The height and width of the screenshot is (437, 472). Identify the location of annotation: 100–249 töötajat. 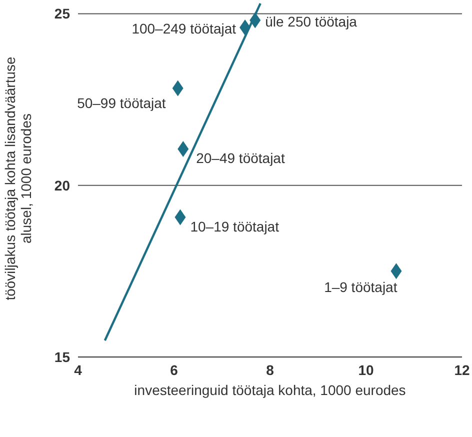
(184, 28).